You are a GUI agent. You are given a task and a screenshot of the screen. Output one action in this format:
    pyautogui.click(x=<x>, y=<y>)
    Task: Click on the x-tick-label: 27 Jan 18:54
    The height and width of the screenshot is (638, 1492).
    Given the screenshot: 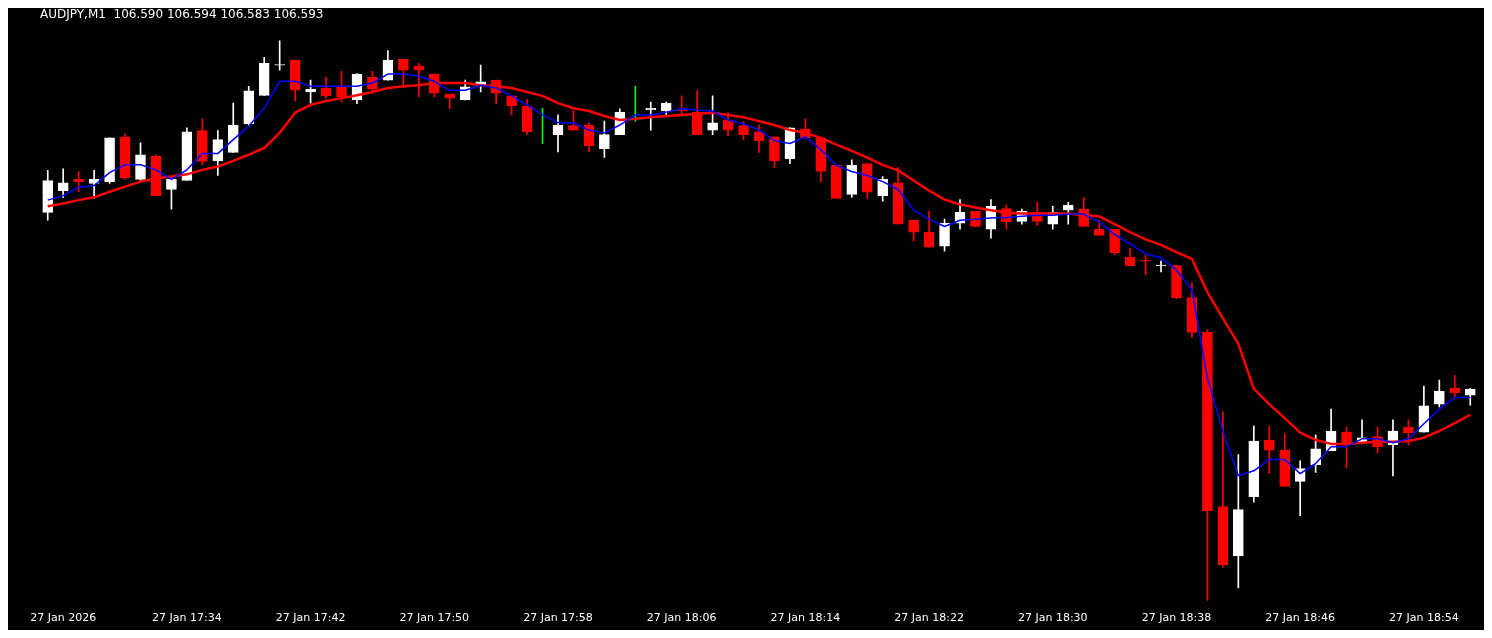 What is the action you would take?
    pyautogui.click(x=1424, y=618)
    